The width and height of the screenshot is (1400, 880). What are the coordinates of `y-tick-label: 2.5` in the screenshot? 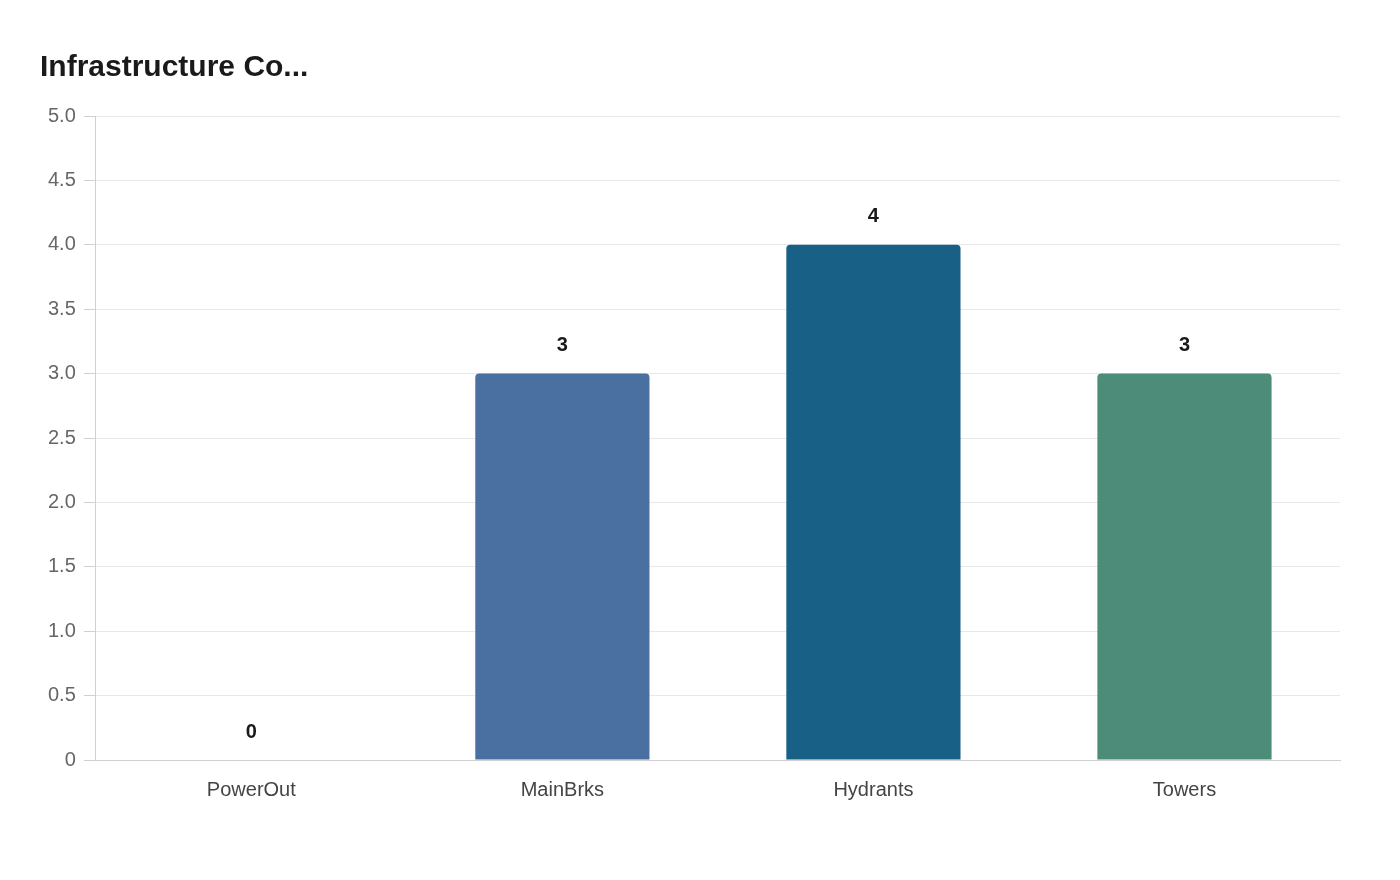 It's located at (61, 436).